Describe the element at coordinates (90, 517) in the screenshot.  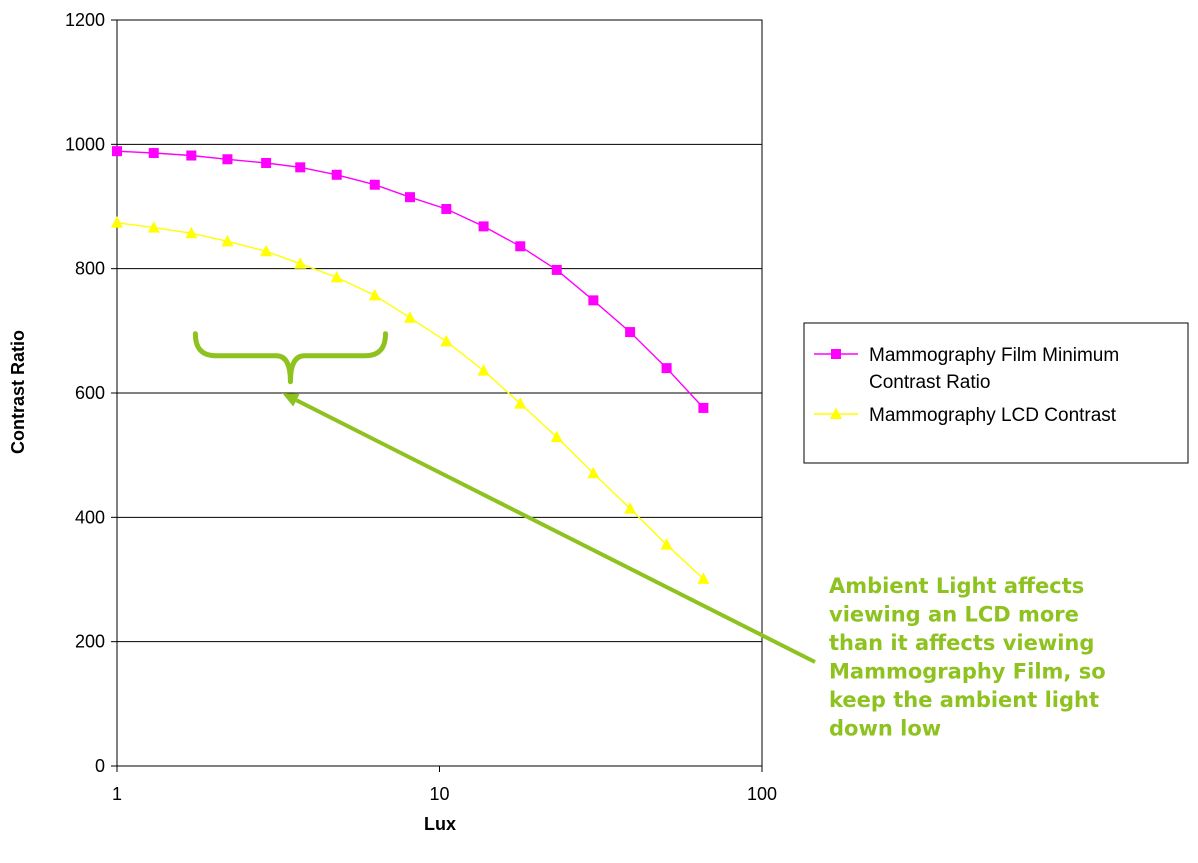
I see `y-tick-label: 400` at that location.